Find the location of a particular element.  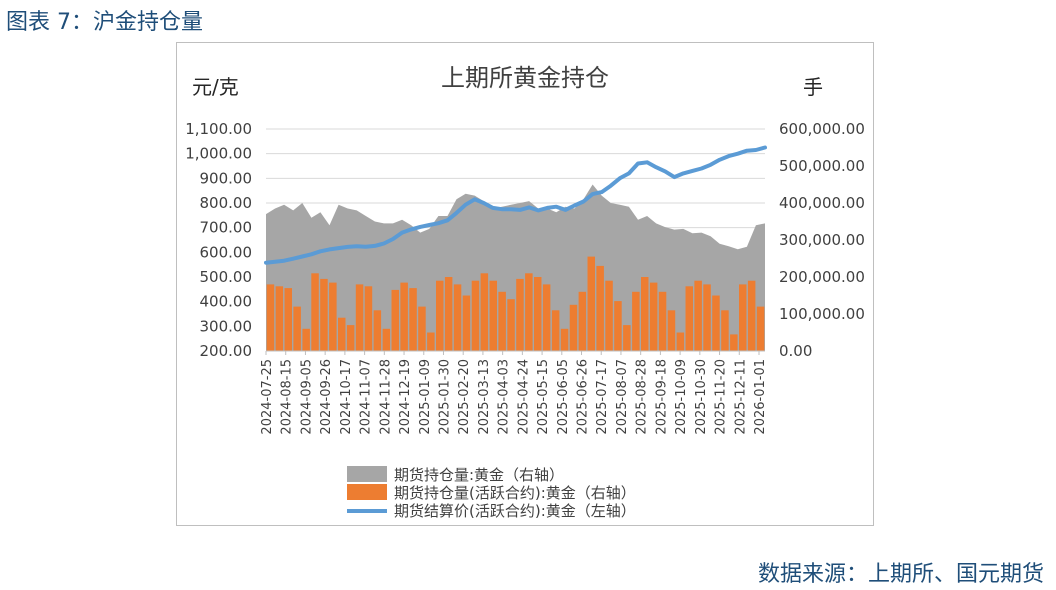

left-axis-unit: 元/克 is located at coordinates (215, 87).